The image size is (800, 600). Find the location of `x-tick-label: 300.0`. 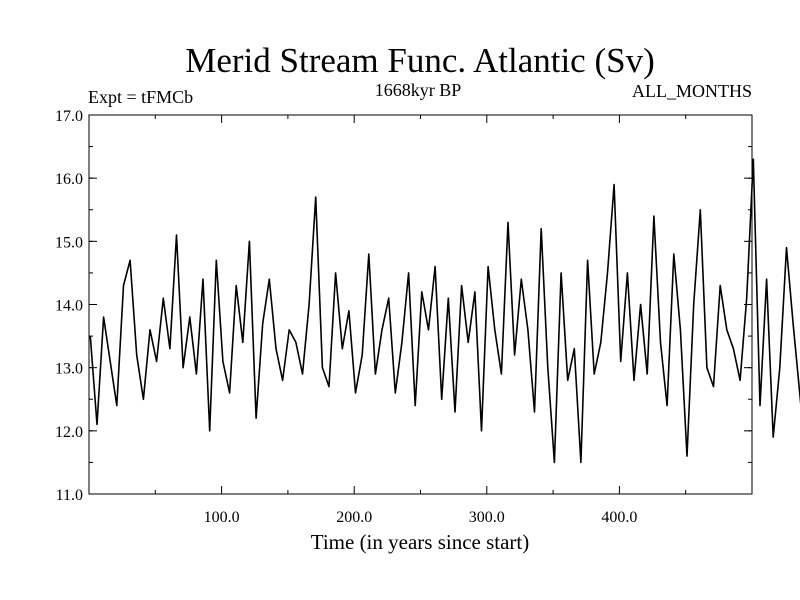

x-tick-label: 300.0 is located at coordinates (487, 517).